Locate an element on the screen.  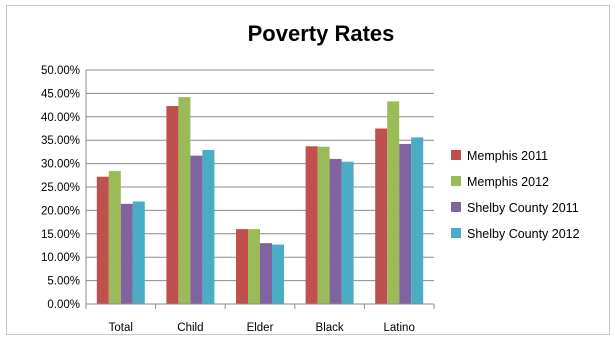
chart-title: Poverty Rates is located at coordinates (321, 33).